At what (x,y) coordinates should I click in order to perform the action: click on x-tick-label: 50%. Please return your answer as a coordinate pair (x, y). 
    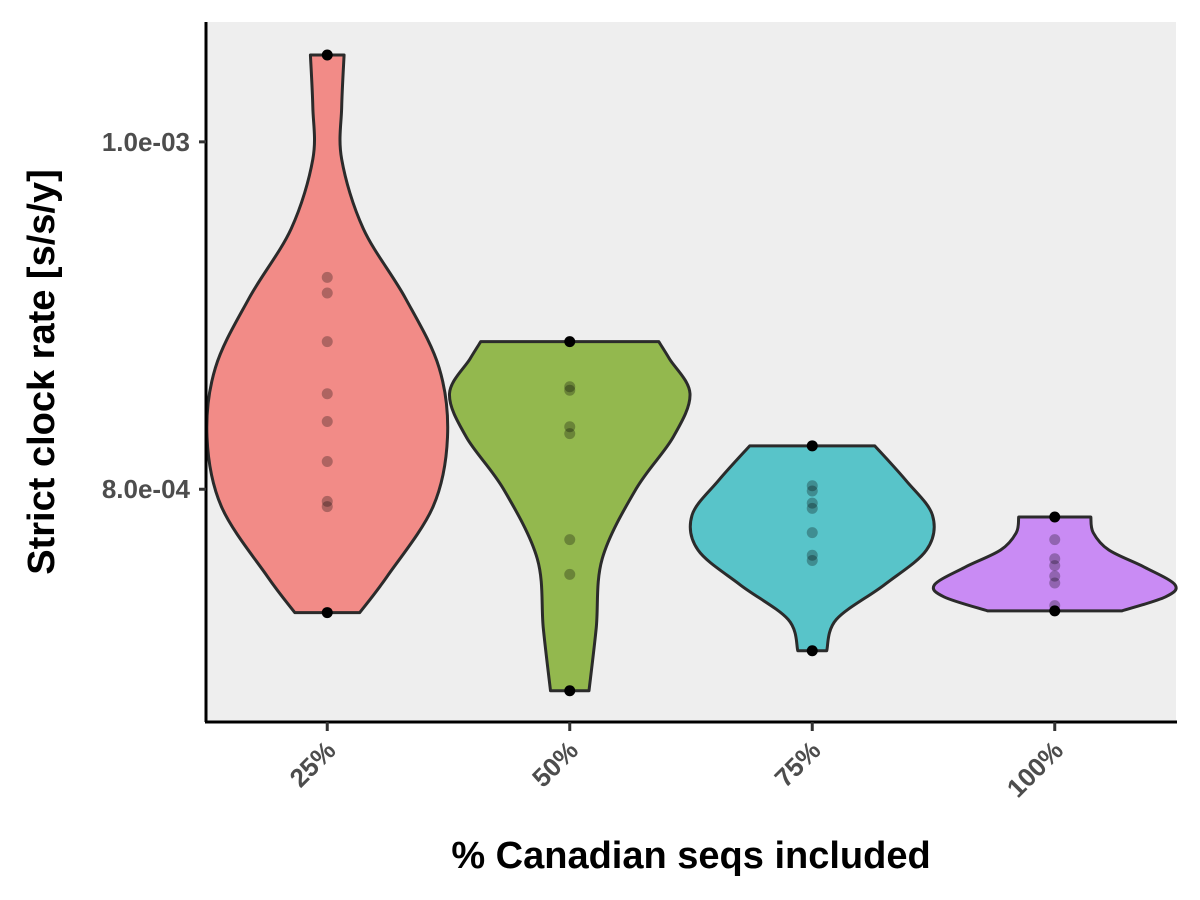
    Looking at the image, I should click on (555, 764).